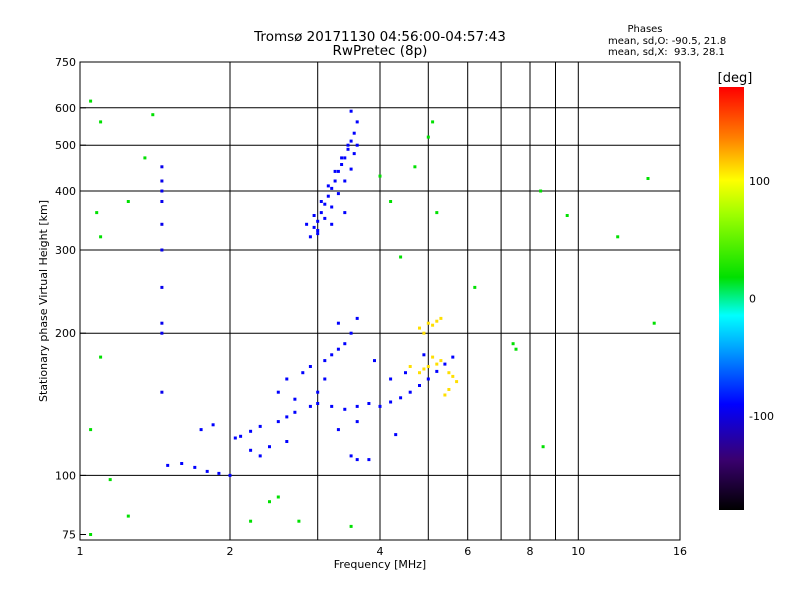 This screenshot has height=600, width=800. I want to click on phases-title: Phases, so click(644, 29).